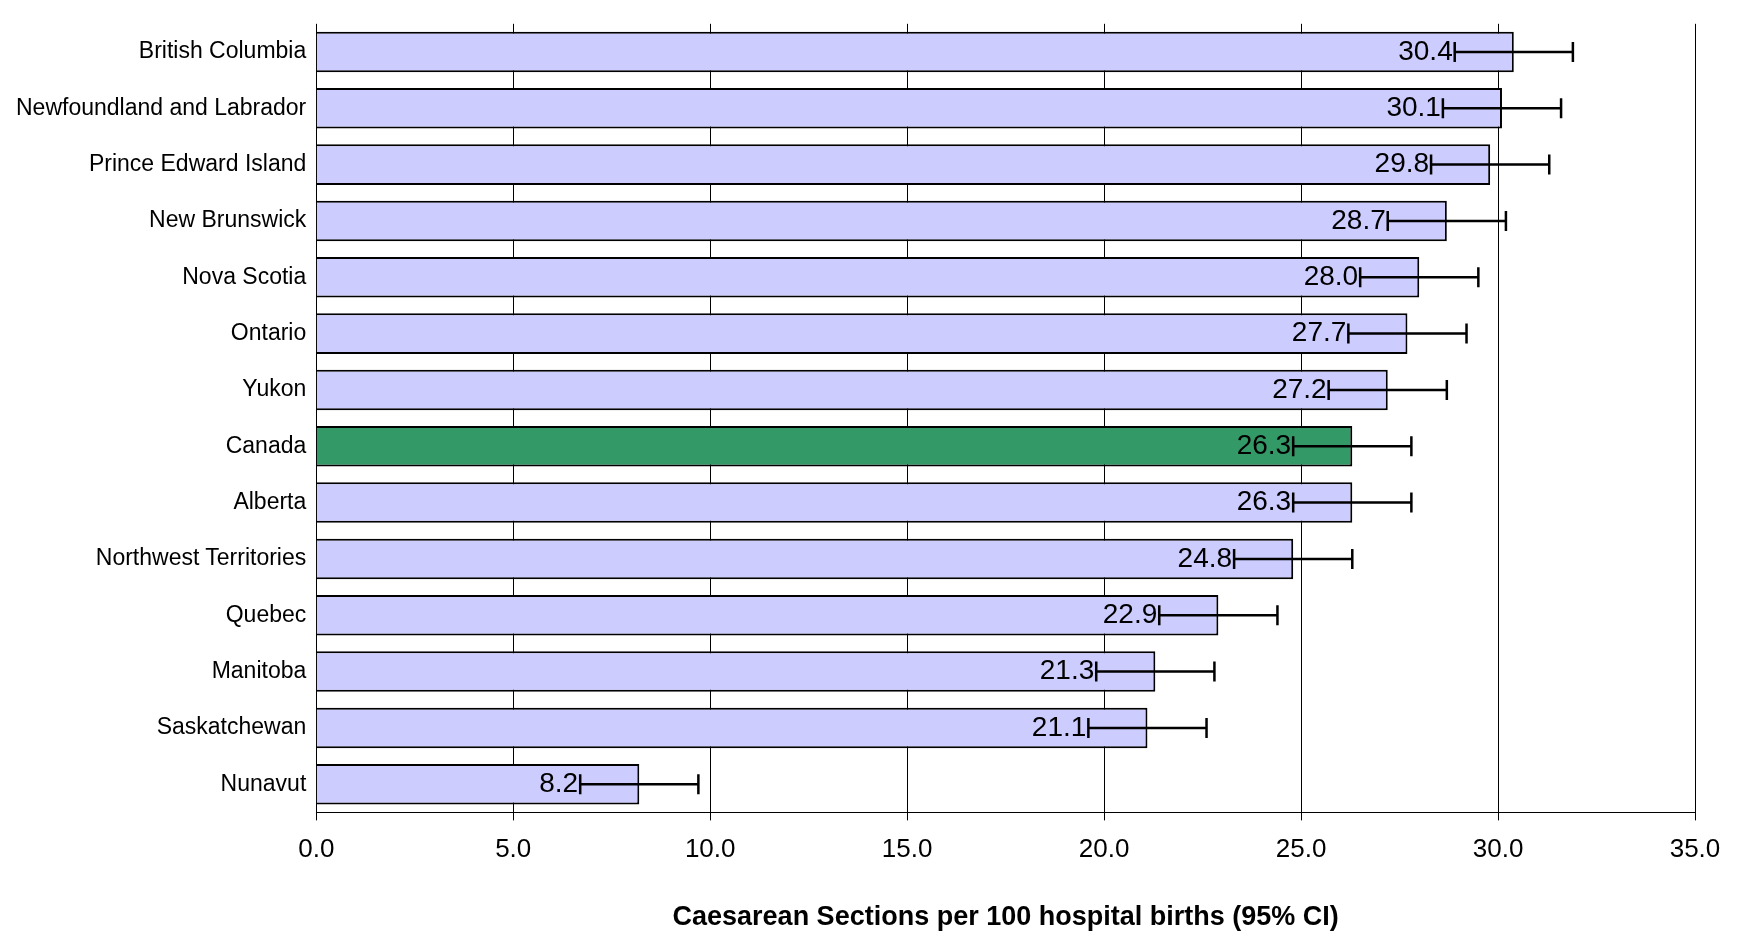  Describe the element at coordinates (270, 500) in the screenshot. I see `y-tick-label: Alberta` at that location.